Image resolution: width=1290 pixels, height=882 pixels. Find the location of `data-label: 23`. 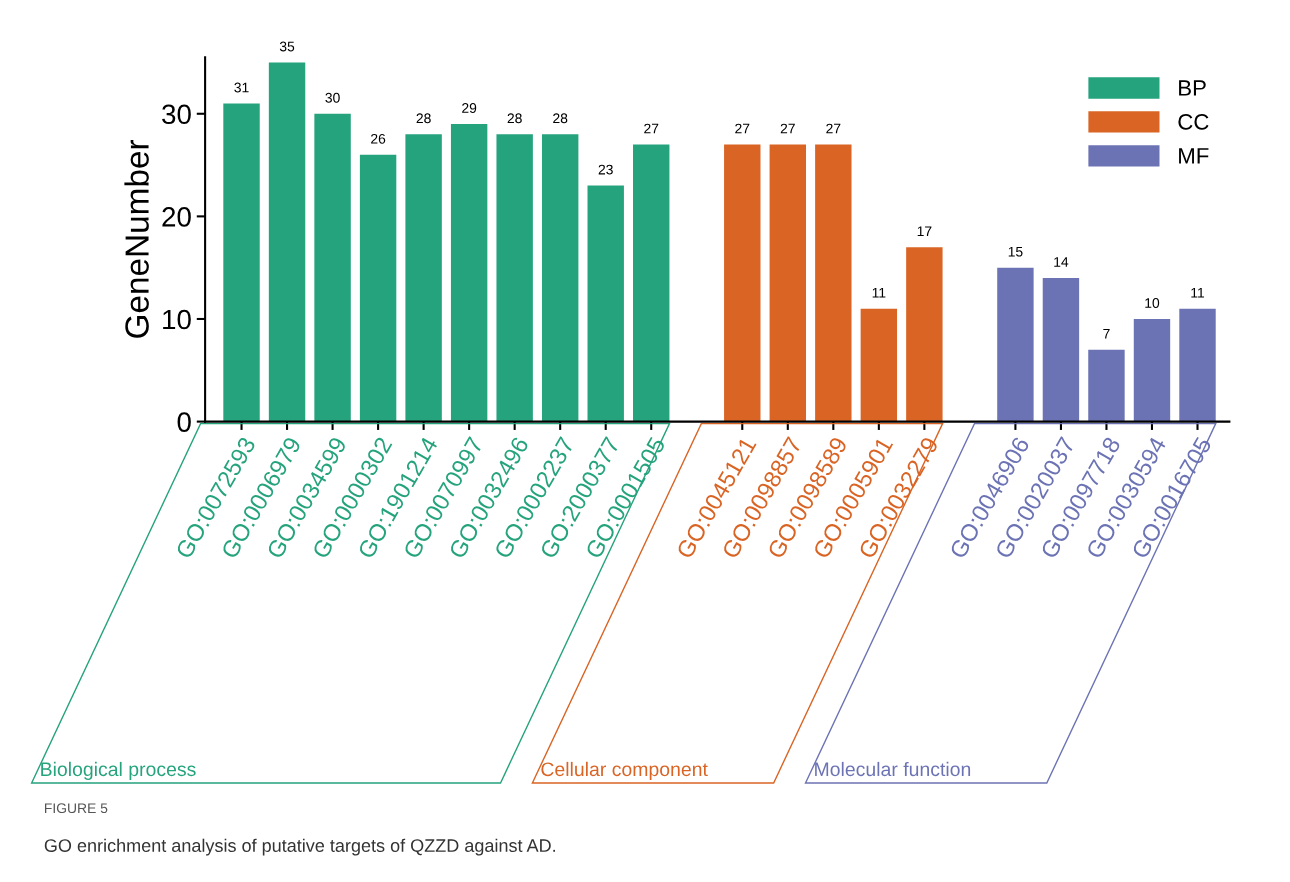

data-label: 23 is located at coordinates (605, 169).